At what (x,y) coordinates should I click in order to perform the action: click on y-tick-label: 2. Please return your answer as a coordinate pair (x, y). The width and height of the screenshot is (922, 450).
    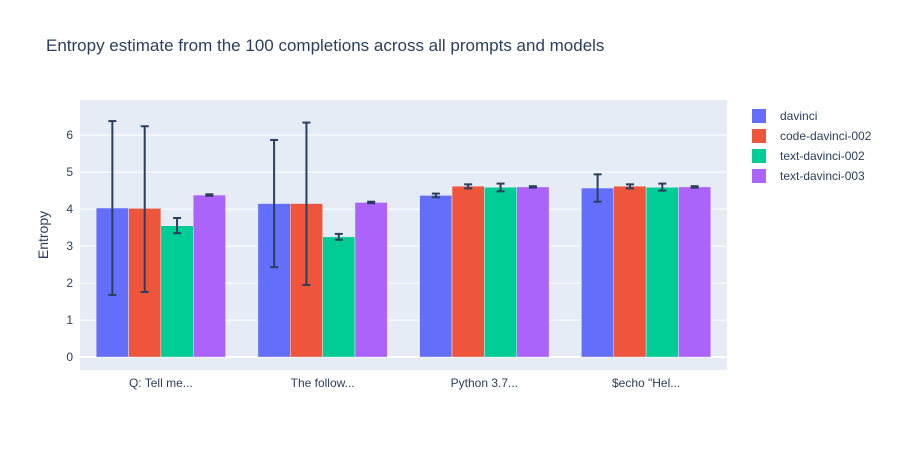
    Looking at the image, I should click on (69, 283).